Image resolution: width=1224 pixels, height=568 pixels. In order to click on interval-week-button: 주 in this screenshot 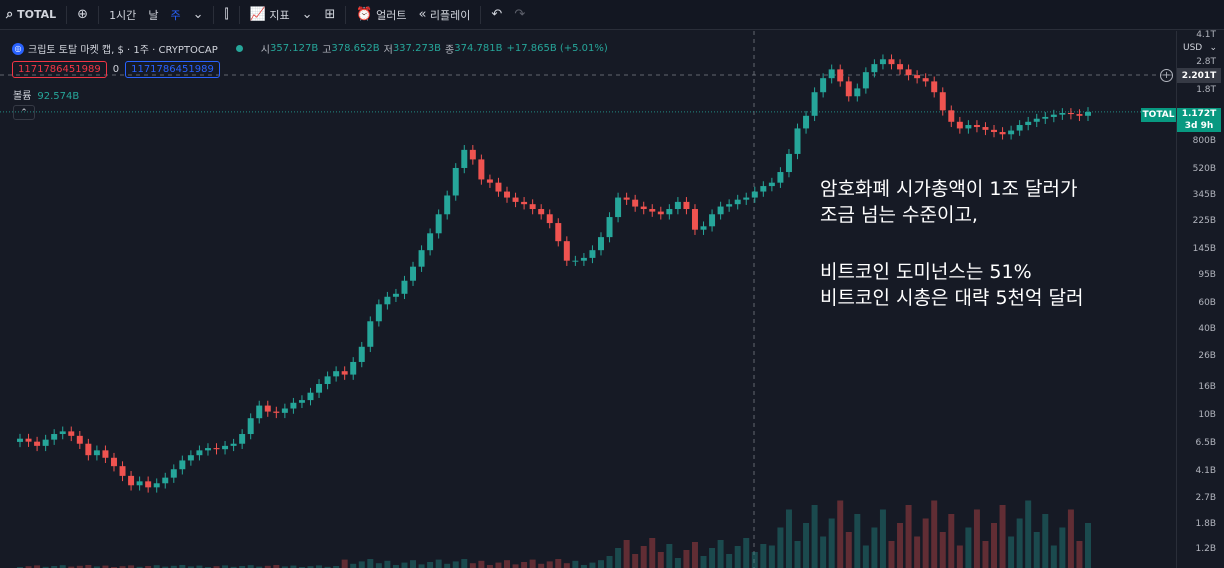, I will do `click(175, 15)`.